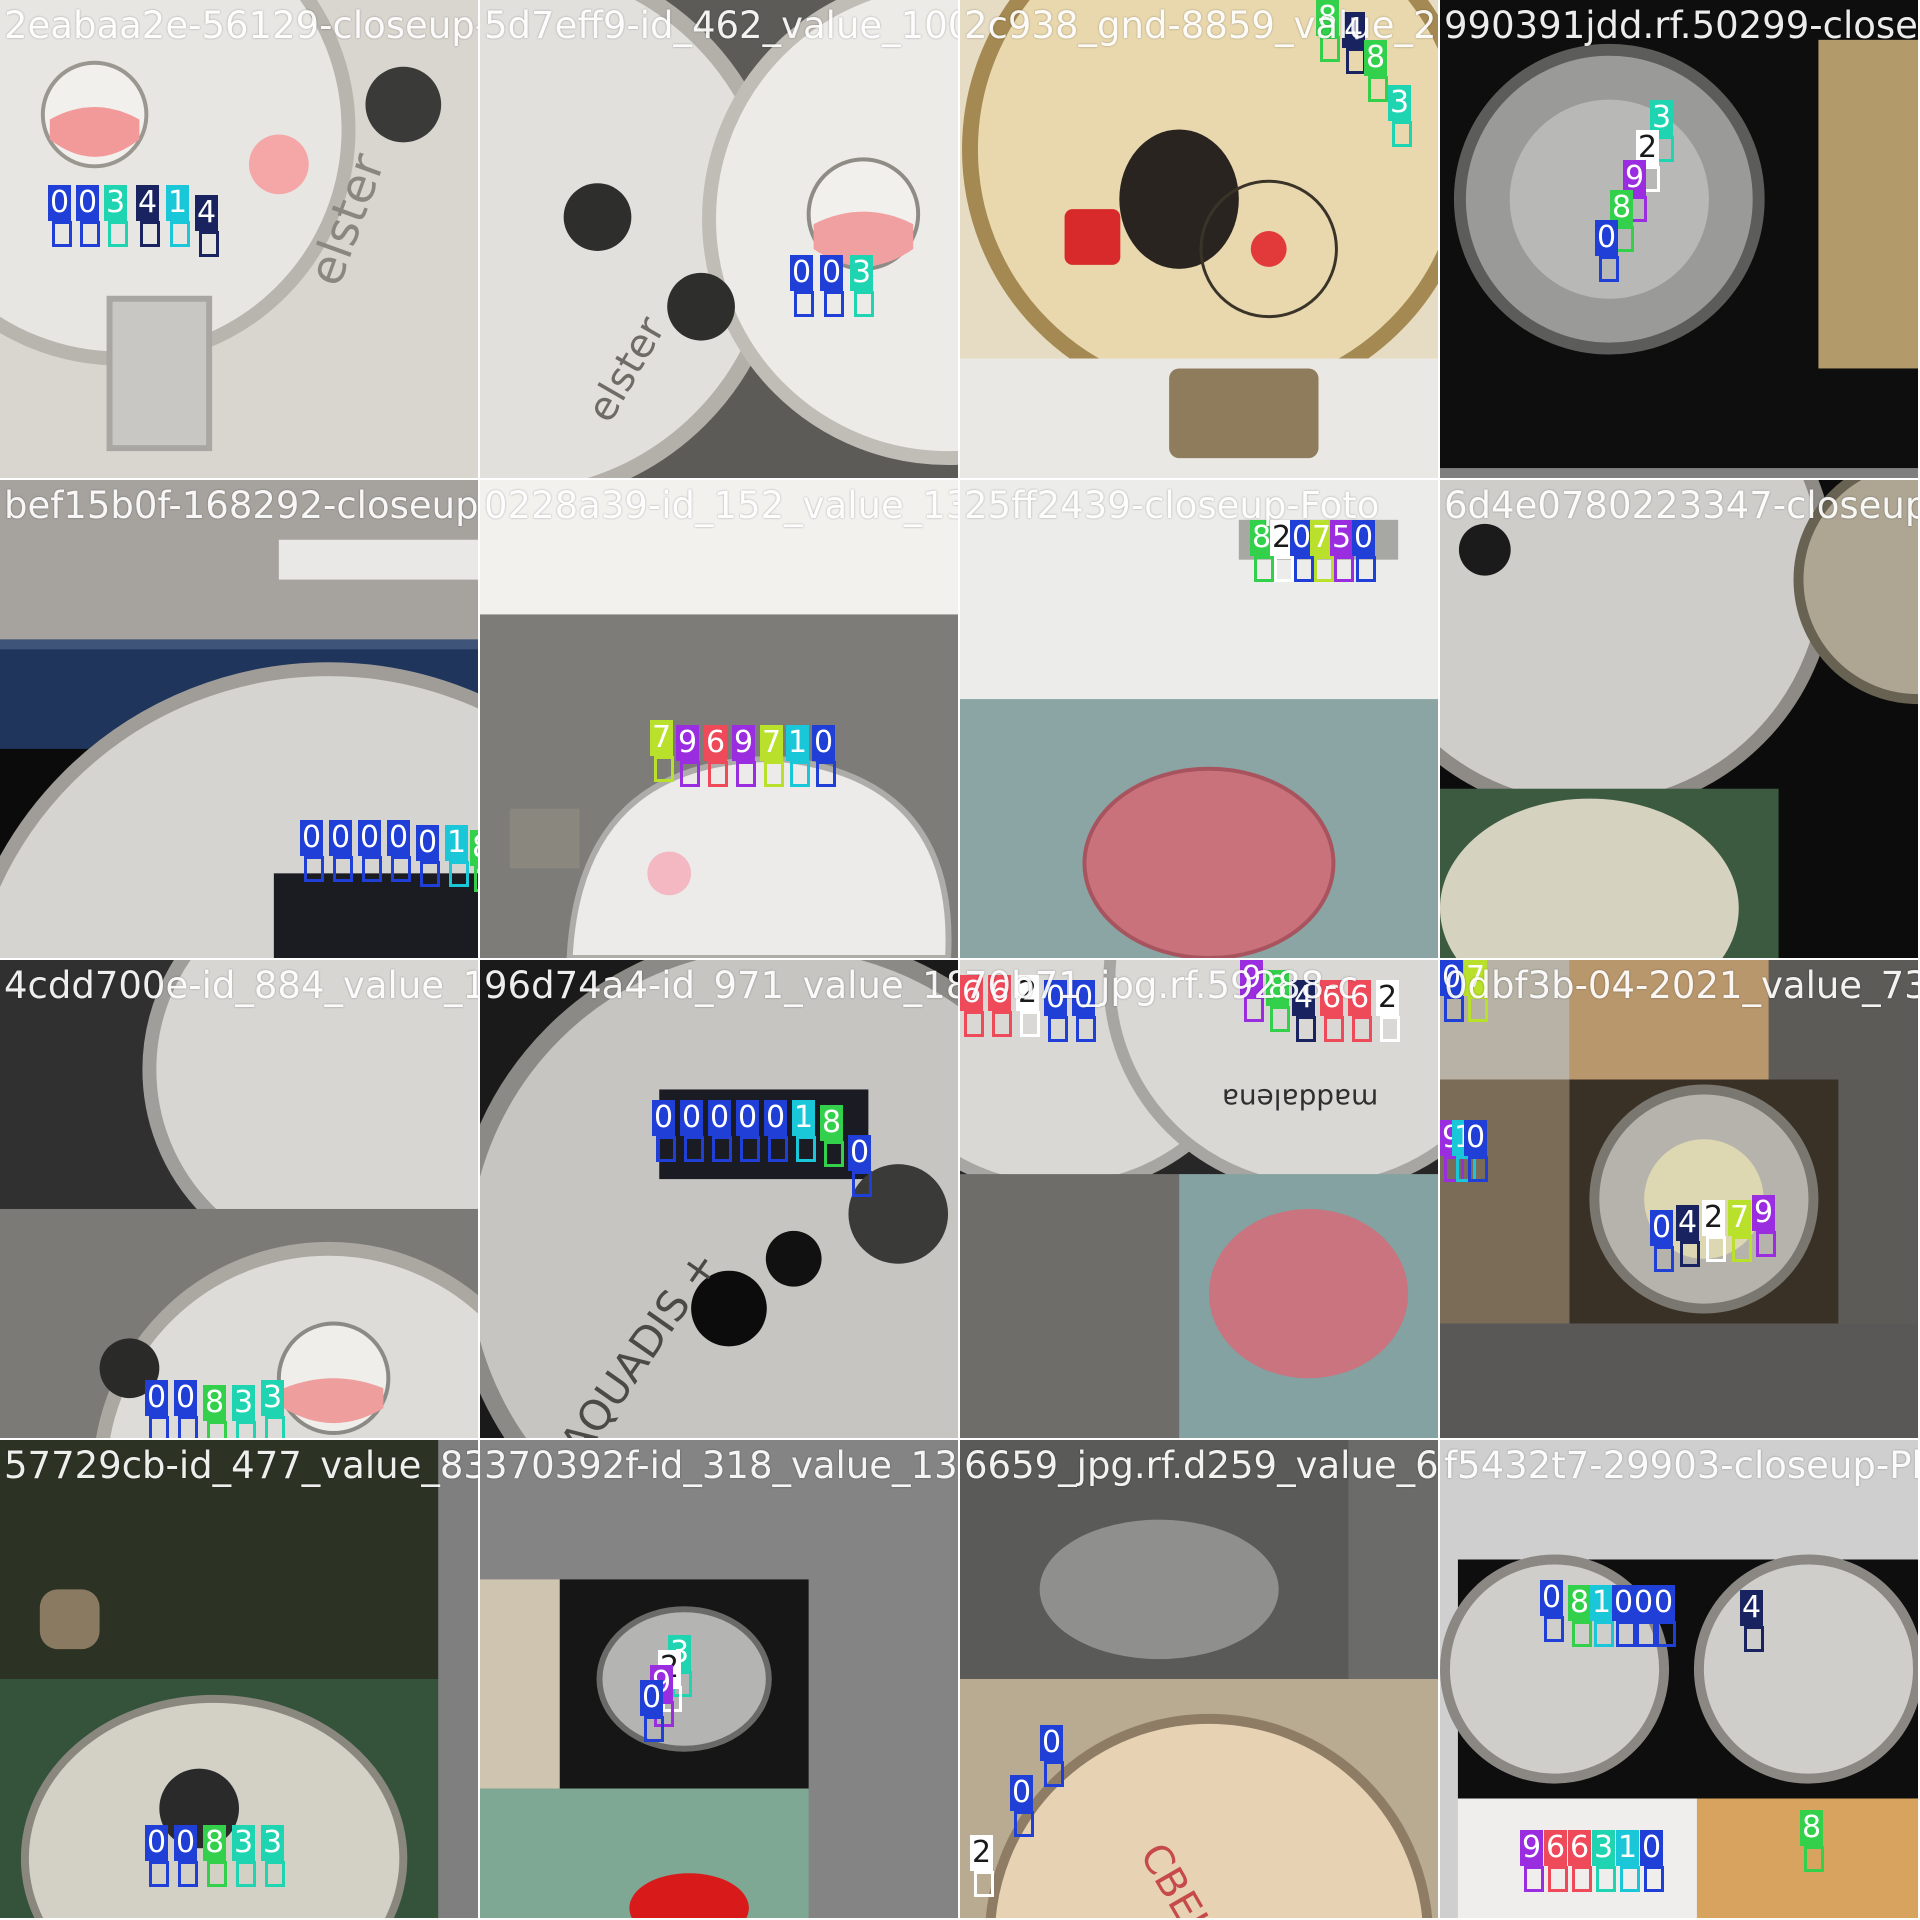 The height and width of the screenshot is (1920, 1920). I want to click on tile-title: 370392f-id_318_value_136, so click(722, 1465).